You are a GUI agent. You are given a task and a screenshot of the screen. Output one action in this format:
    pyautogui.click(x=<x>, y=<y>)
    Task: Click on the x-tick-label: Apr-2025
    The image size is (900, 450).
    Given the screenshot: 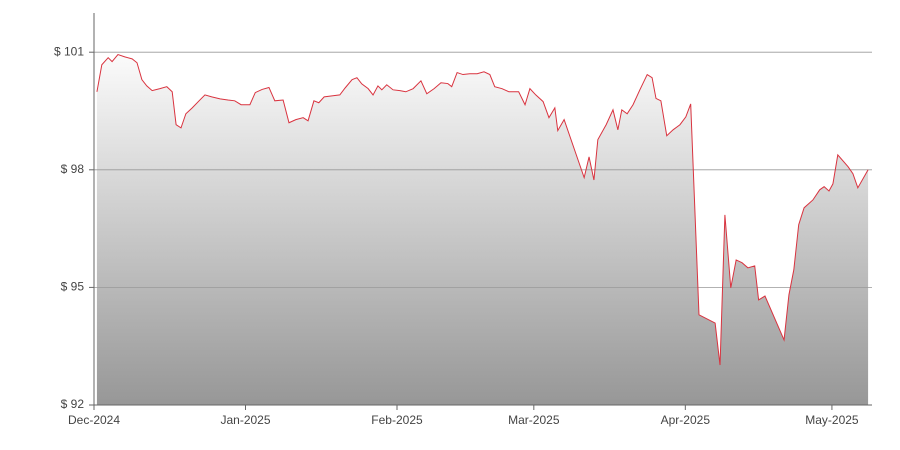 What is the action you would take?
    pyautogui.click(x=686, y=420)
    